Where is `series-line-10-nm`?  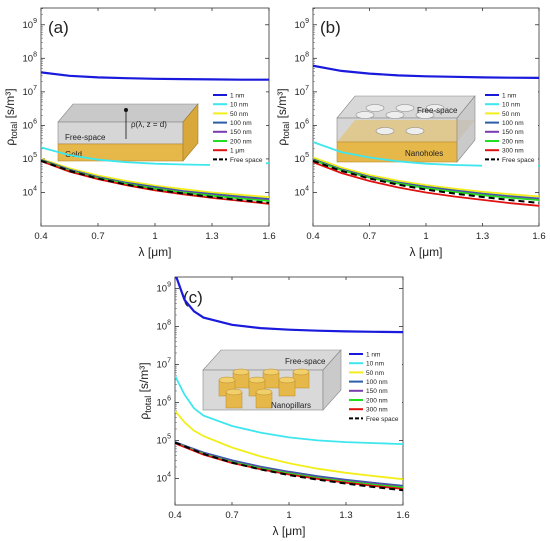 series-line-10-nm is located at coordinates (289, 410).